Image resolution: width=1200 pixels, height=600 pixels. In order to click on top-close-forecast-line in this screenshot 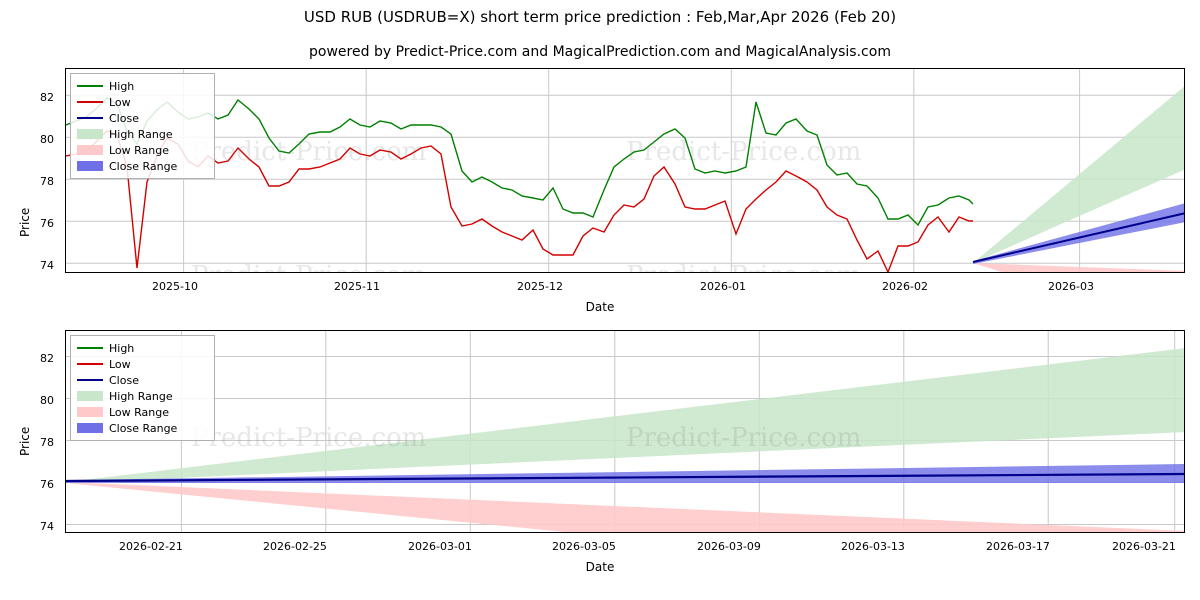, I will do `click(1078, 237)`.